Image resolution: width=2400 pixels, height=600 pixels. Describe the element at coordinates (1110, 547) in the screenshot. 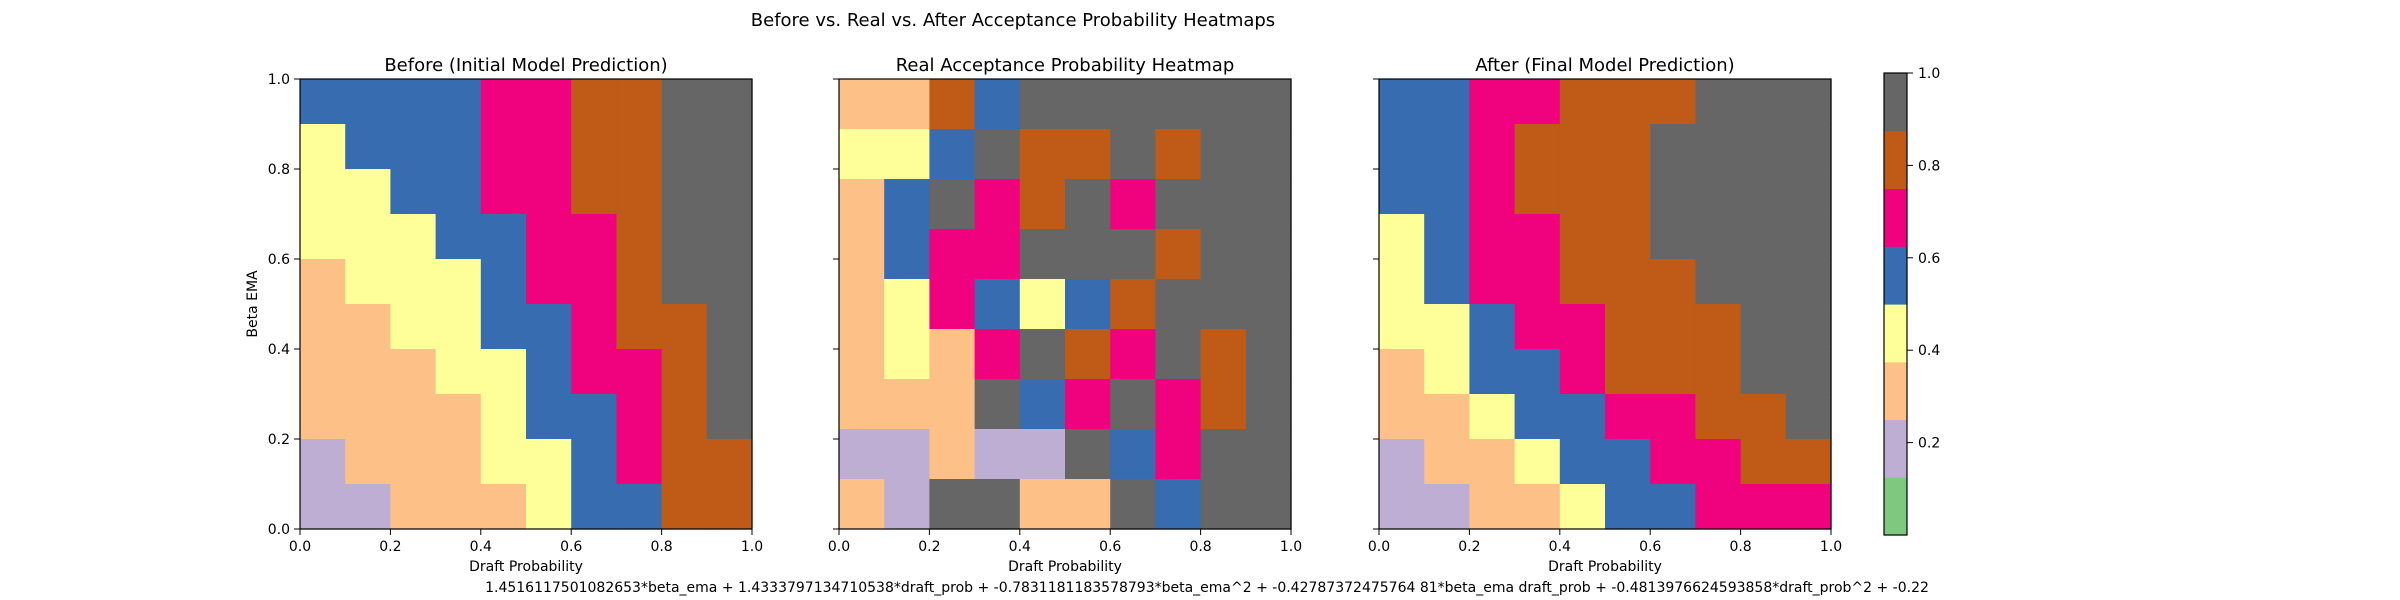

I see `x-tick-label: 0.6` at that location.